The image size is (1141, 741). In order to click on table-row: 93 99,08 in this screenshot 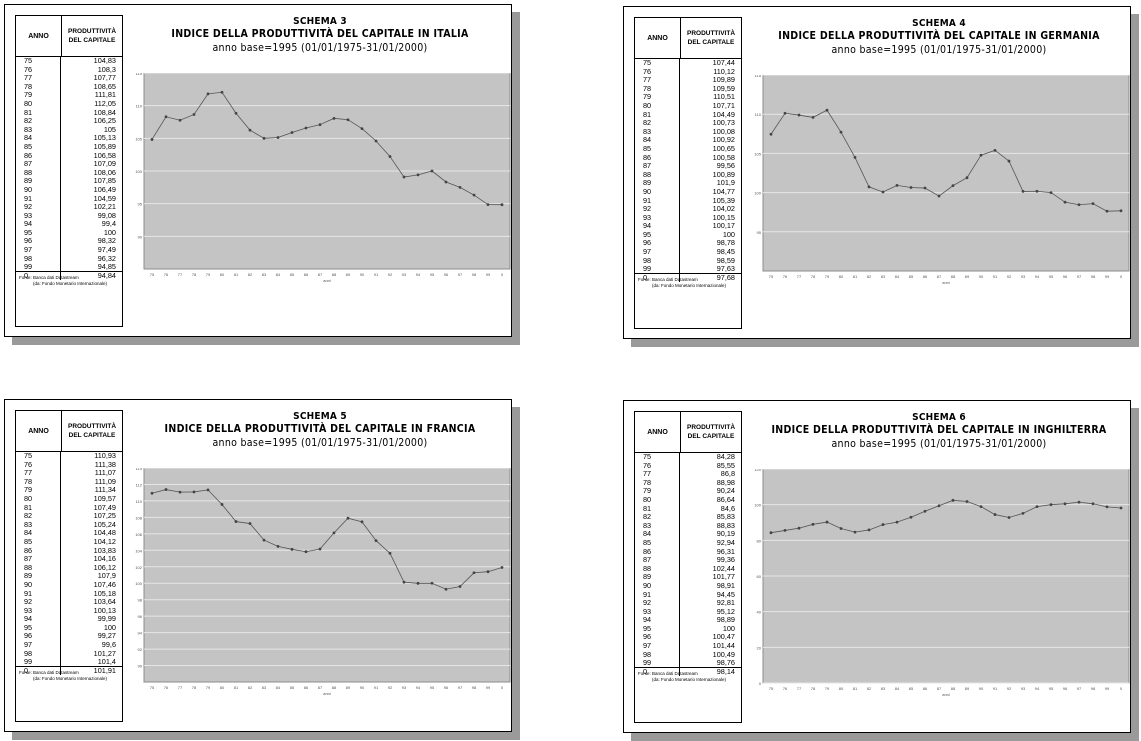, I will do `click(69, 216)`.